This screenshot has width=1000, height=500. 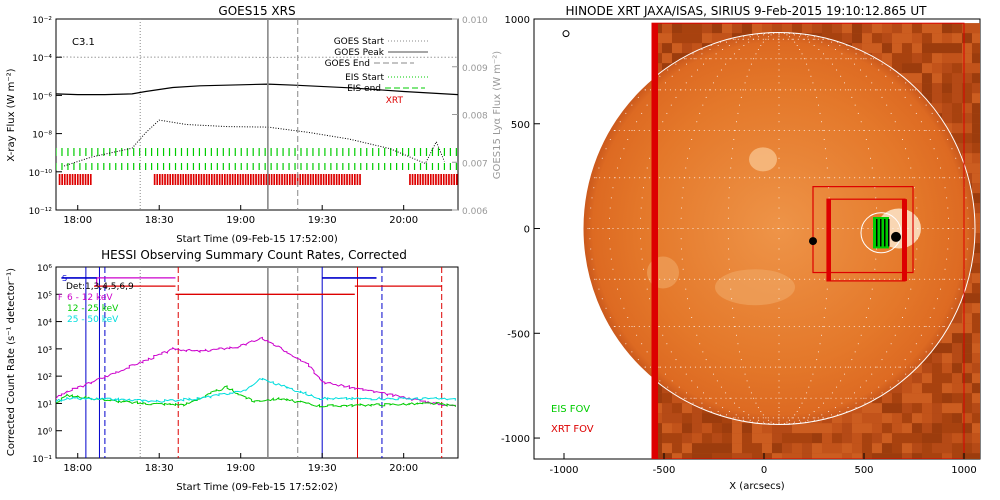 I want to click on goes-ytick-label: 10⁻¹⁰, so click(x=41, y=174).